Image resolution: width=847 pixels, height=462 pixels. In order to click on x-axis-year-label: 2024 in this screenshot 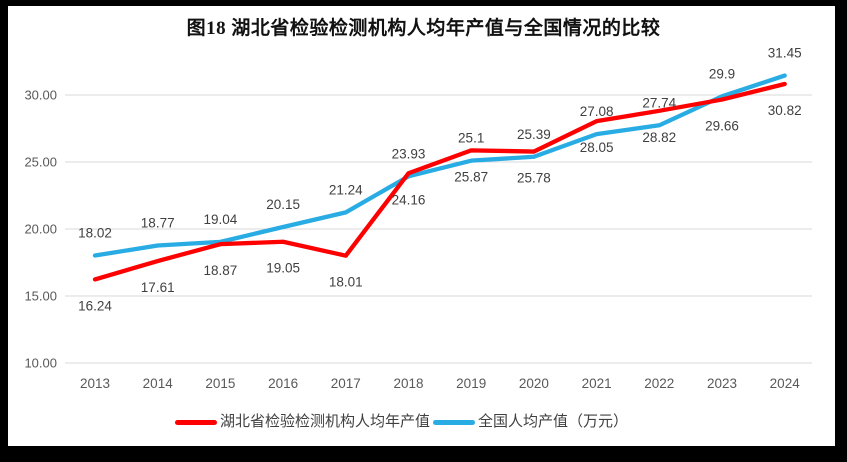, I will do `click(785, 383)`.